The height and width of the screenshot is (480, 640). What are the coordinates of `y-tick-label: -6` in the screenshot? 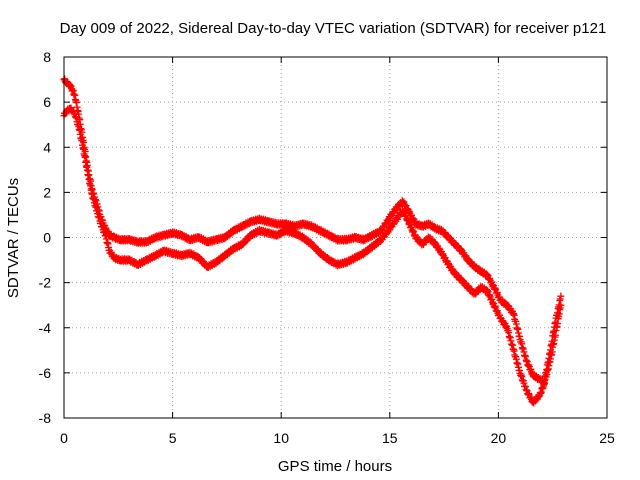 It's located at (45, 373).